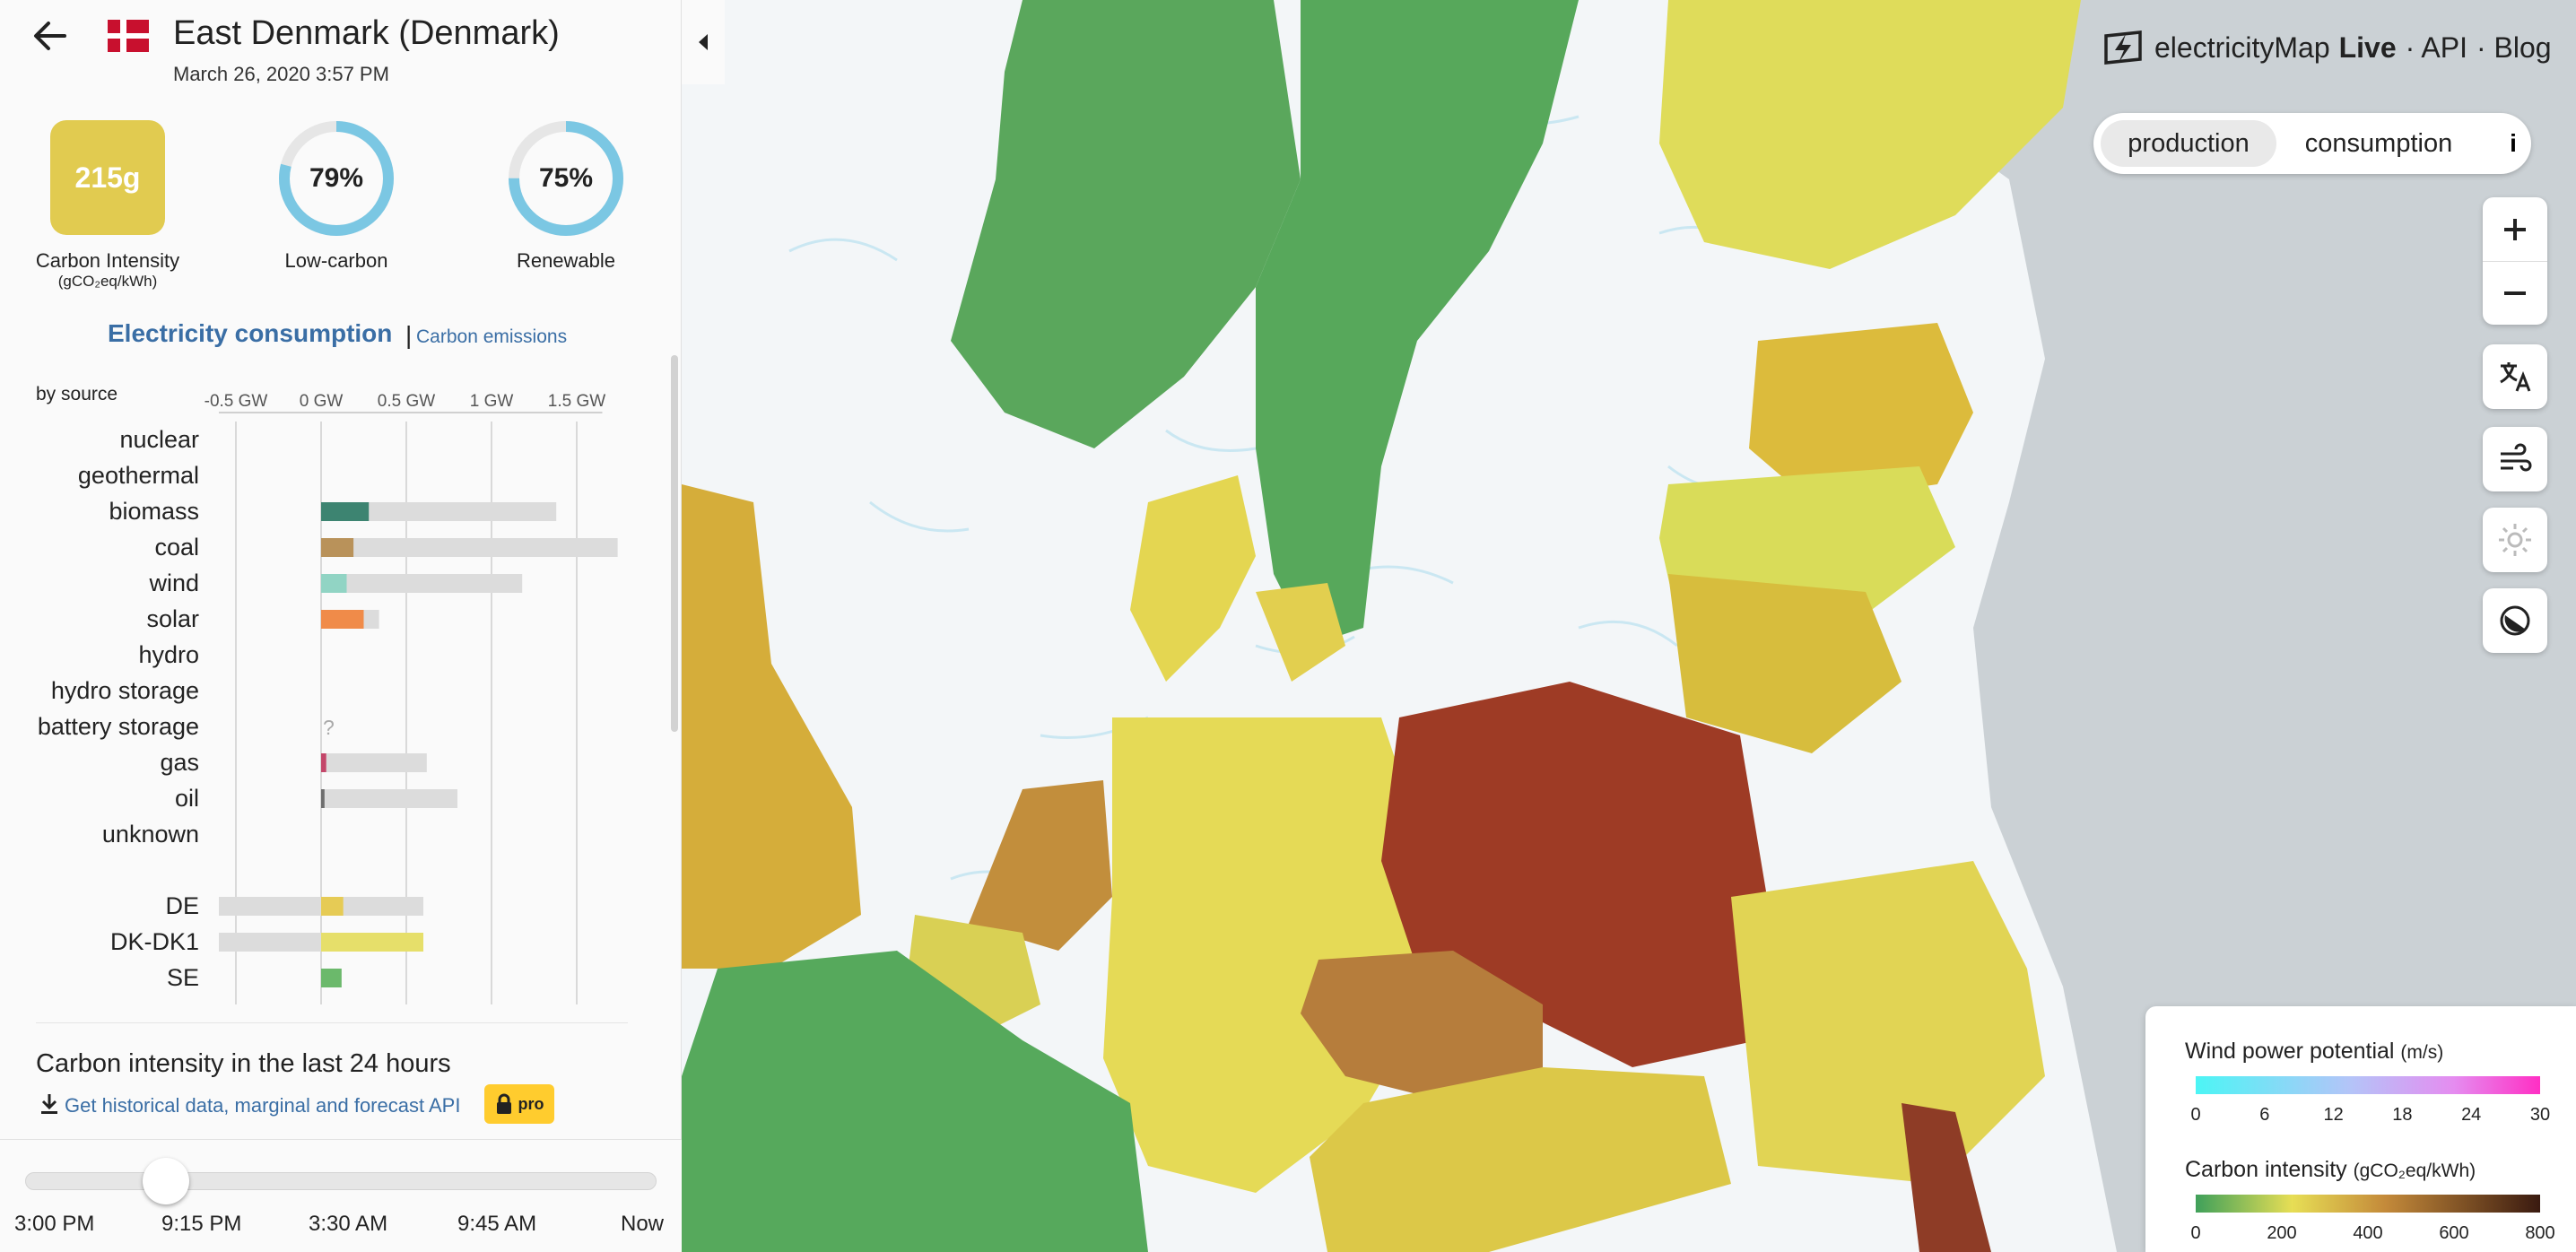  I want to click on wind-layer-button, so click(2515, 459).